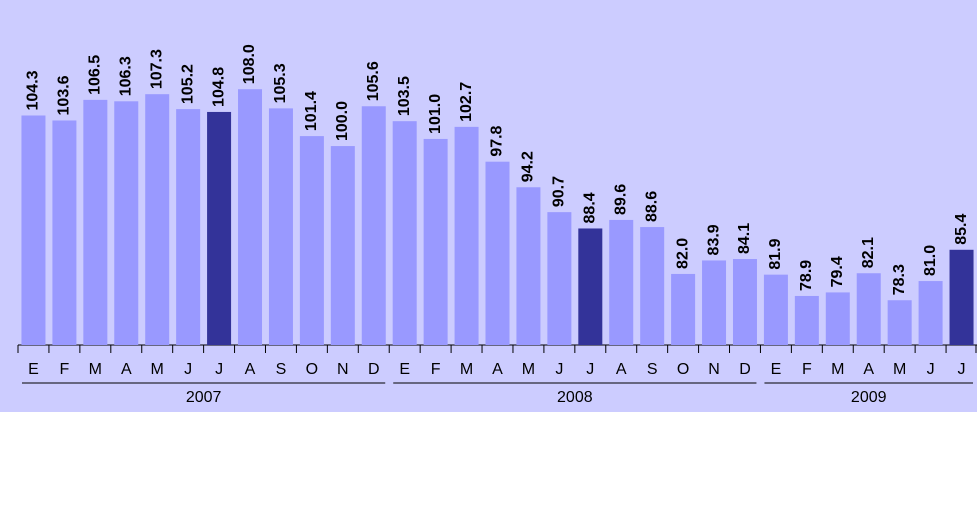  I want to click on value-label: 88.4, so click(590, 207).